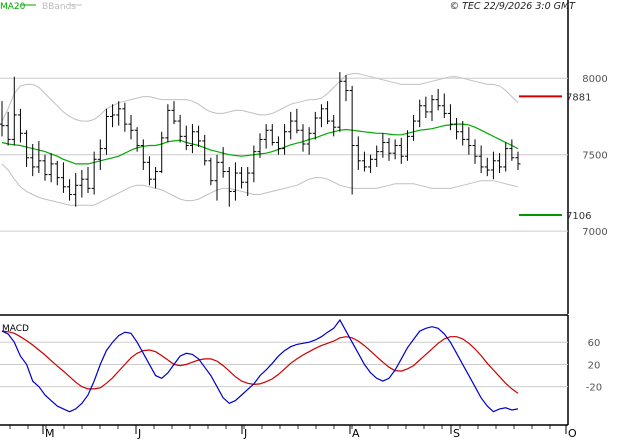 The height and width of the screenshot is (440, 627). What do you see at coordinates (13, 7) in the screenshot?
I see `ma20-legend-label: MA20` at bounding box center [13, 7].